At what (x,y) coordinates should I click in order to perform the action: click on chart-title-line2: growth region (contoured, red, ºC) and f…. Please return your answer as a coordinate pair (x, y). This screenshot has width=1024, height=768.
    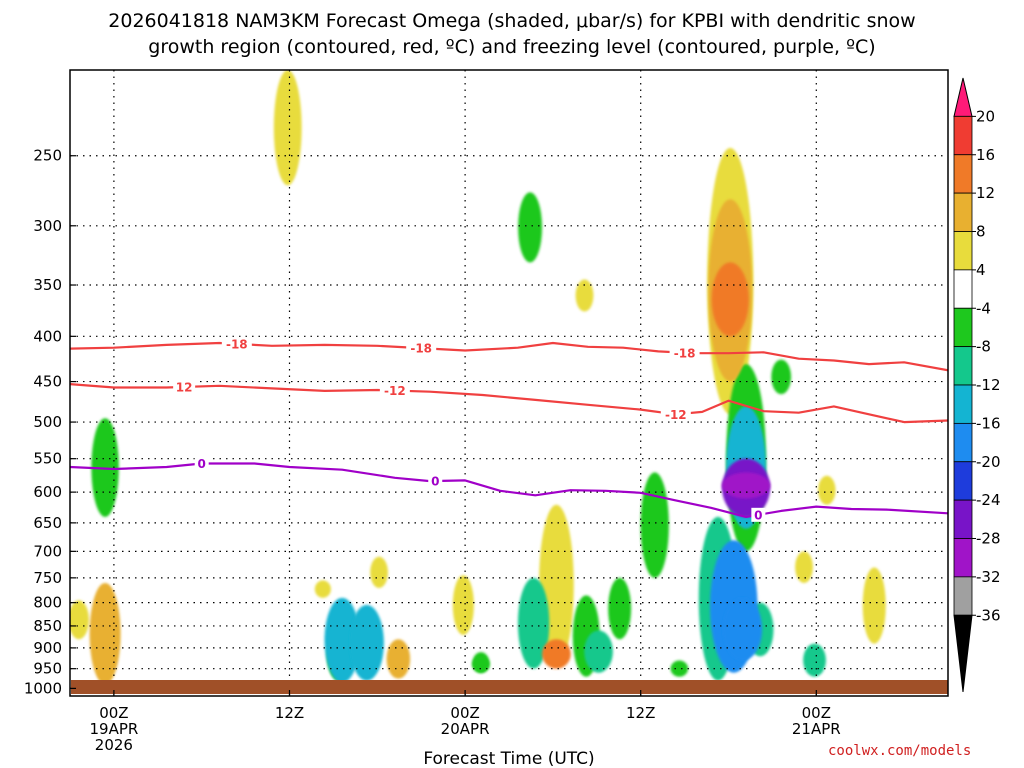
    Looking at the image, I should click on (511, 47).